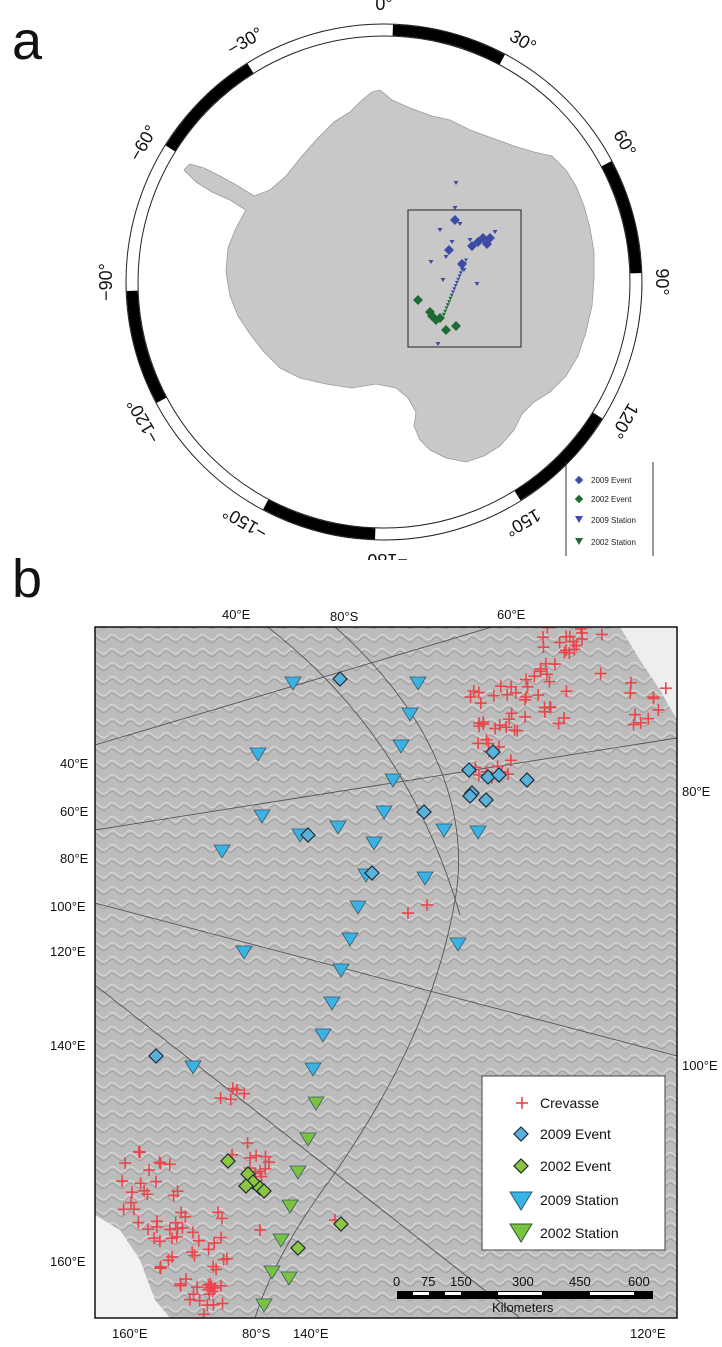 The width and height of the screenshot is (722, 1347). I want to click on top-label-40e: 40°E, so click(236, 614).